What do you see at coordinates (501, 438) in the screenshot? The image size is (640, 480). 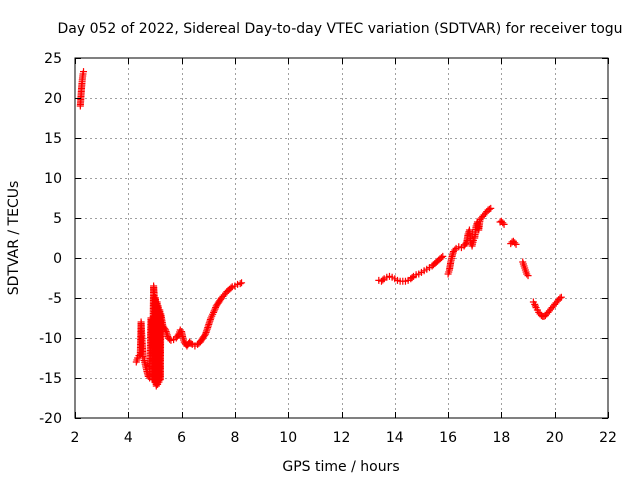 I see `x-tick-label: 18` at bounding box center [501, 438].